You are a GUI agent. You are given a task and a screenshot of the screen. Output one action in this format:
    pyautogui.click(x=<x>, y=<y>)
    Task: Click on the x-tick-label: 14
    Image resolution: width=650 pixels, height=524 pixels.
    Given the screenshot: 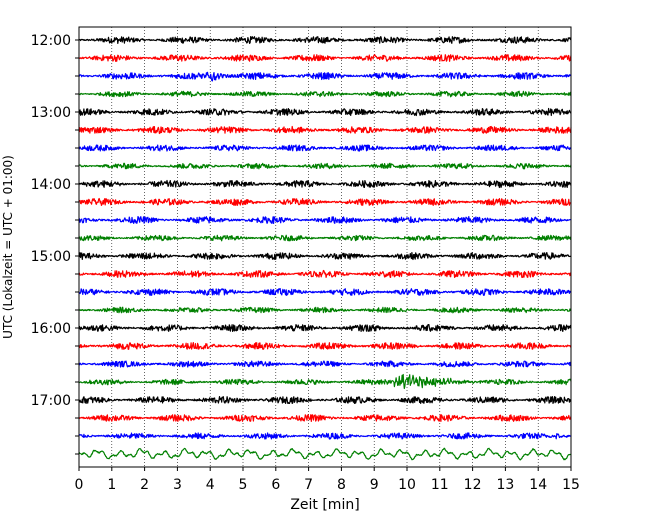 What is the action you would take?
    pyautogui.click(x=538, y=485)
    